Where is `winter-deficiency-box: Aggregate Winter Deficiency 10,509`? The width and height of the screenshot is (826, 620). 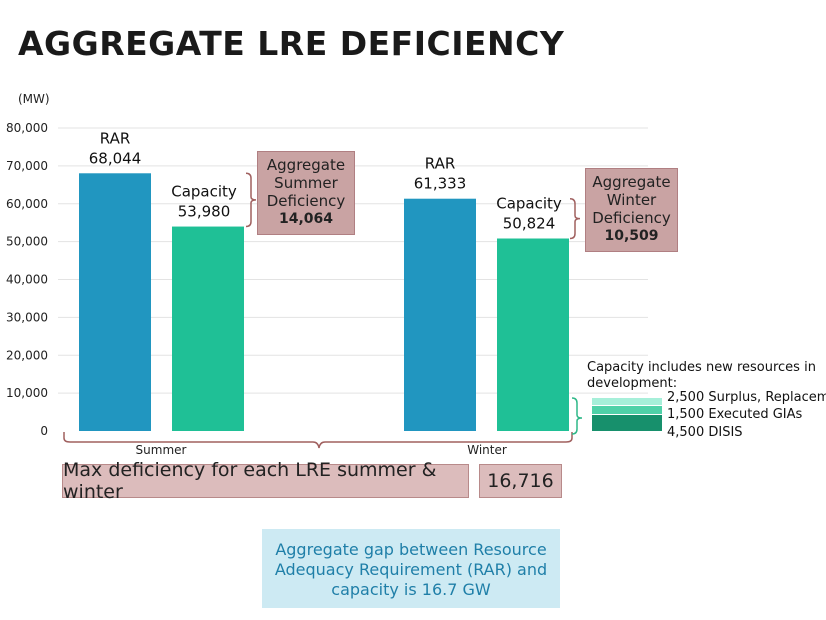 winter-deficiency-box: Aggregate Winter Deficiency 10,509 is located at coordinates (631, 210).